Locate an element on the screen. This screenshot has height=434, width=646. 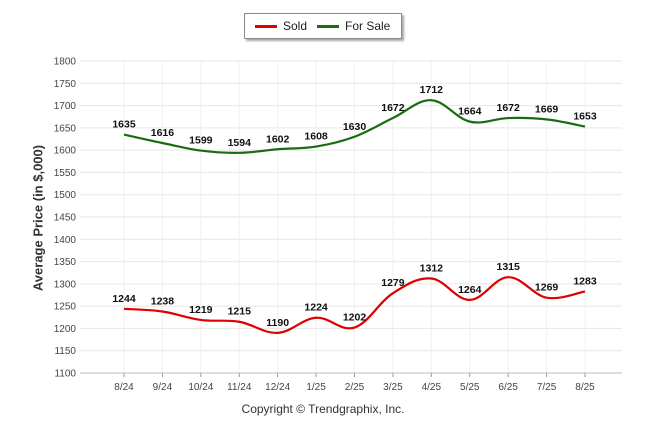
data-label-sold: 1279 is located at coordinates (393, 283).